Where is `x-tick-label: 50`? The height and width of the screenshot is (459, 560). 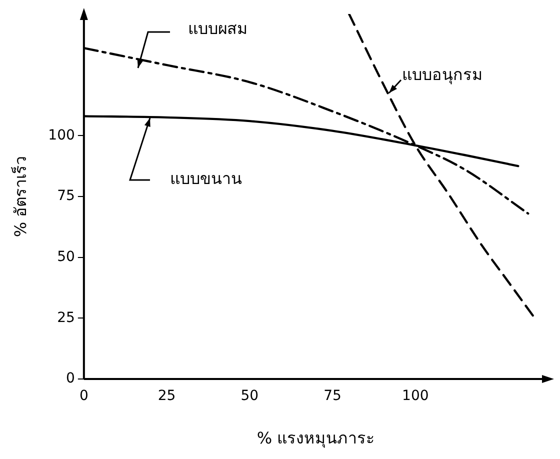
x-tick-label: 50 is located at coordinates (249, 396).